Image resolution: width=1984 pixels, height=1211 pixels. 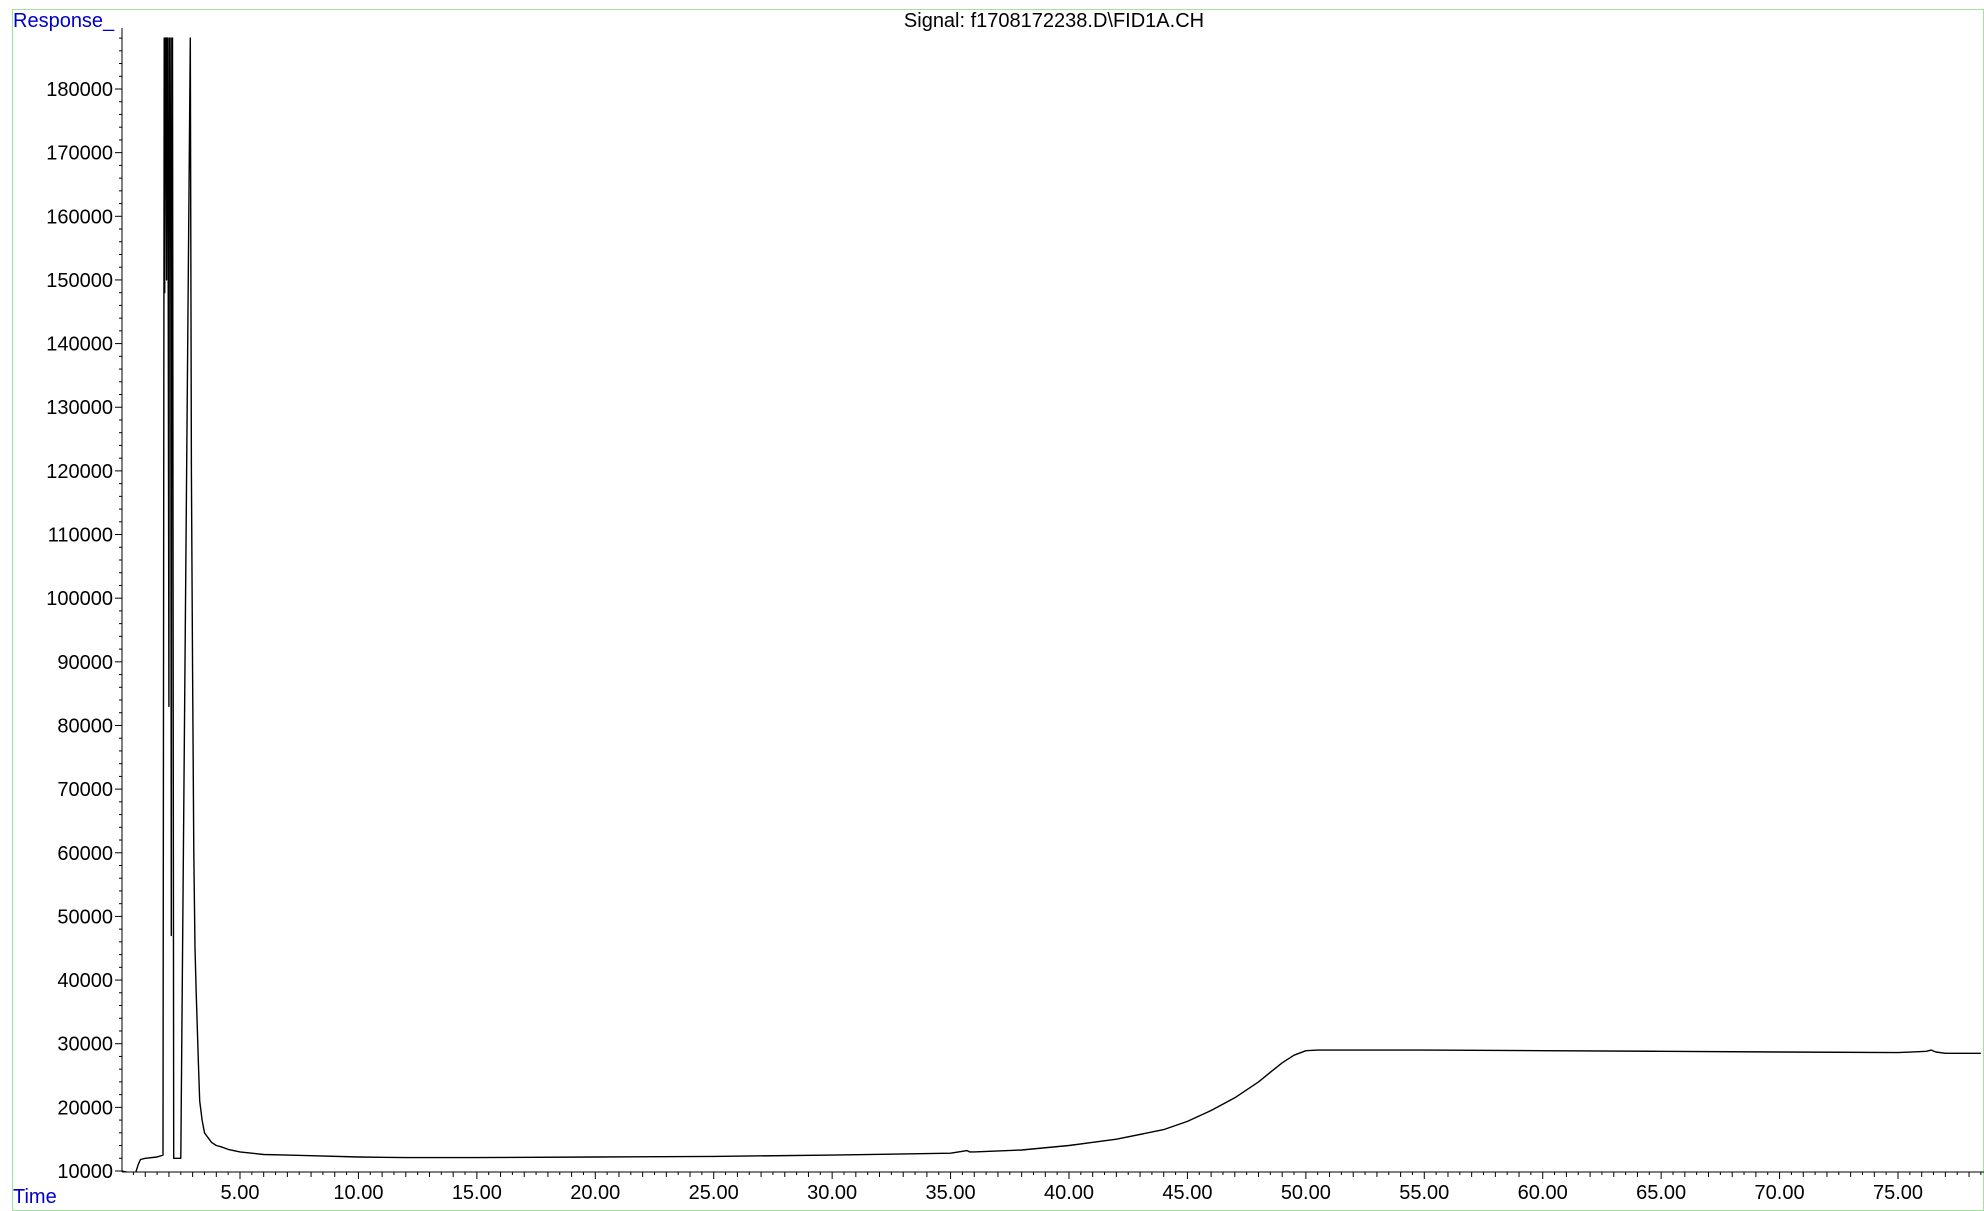 I want to click on y-tick-label: 160000, so click(x=79, y=217).